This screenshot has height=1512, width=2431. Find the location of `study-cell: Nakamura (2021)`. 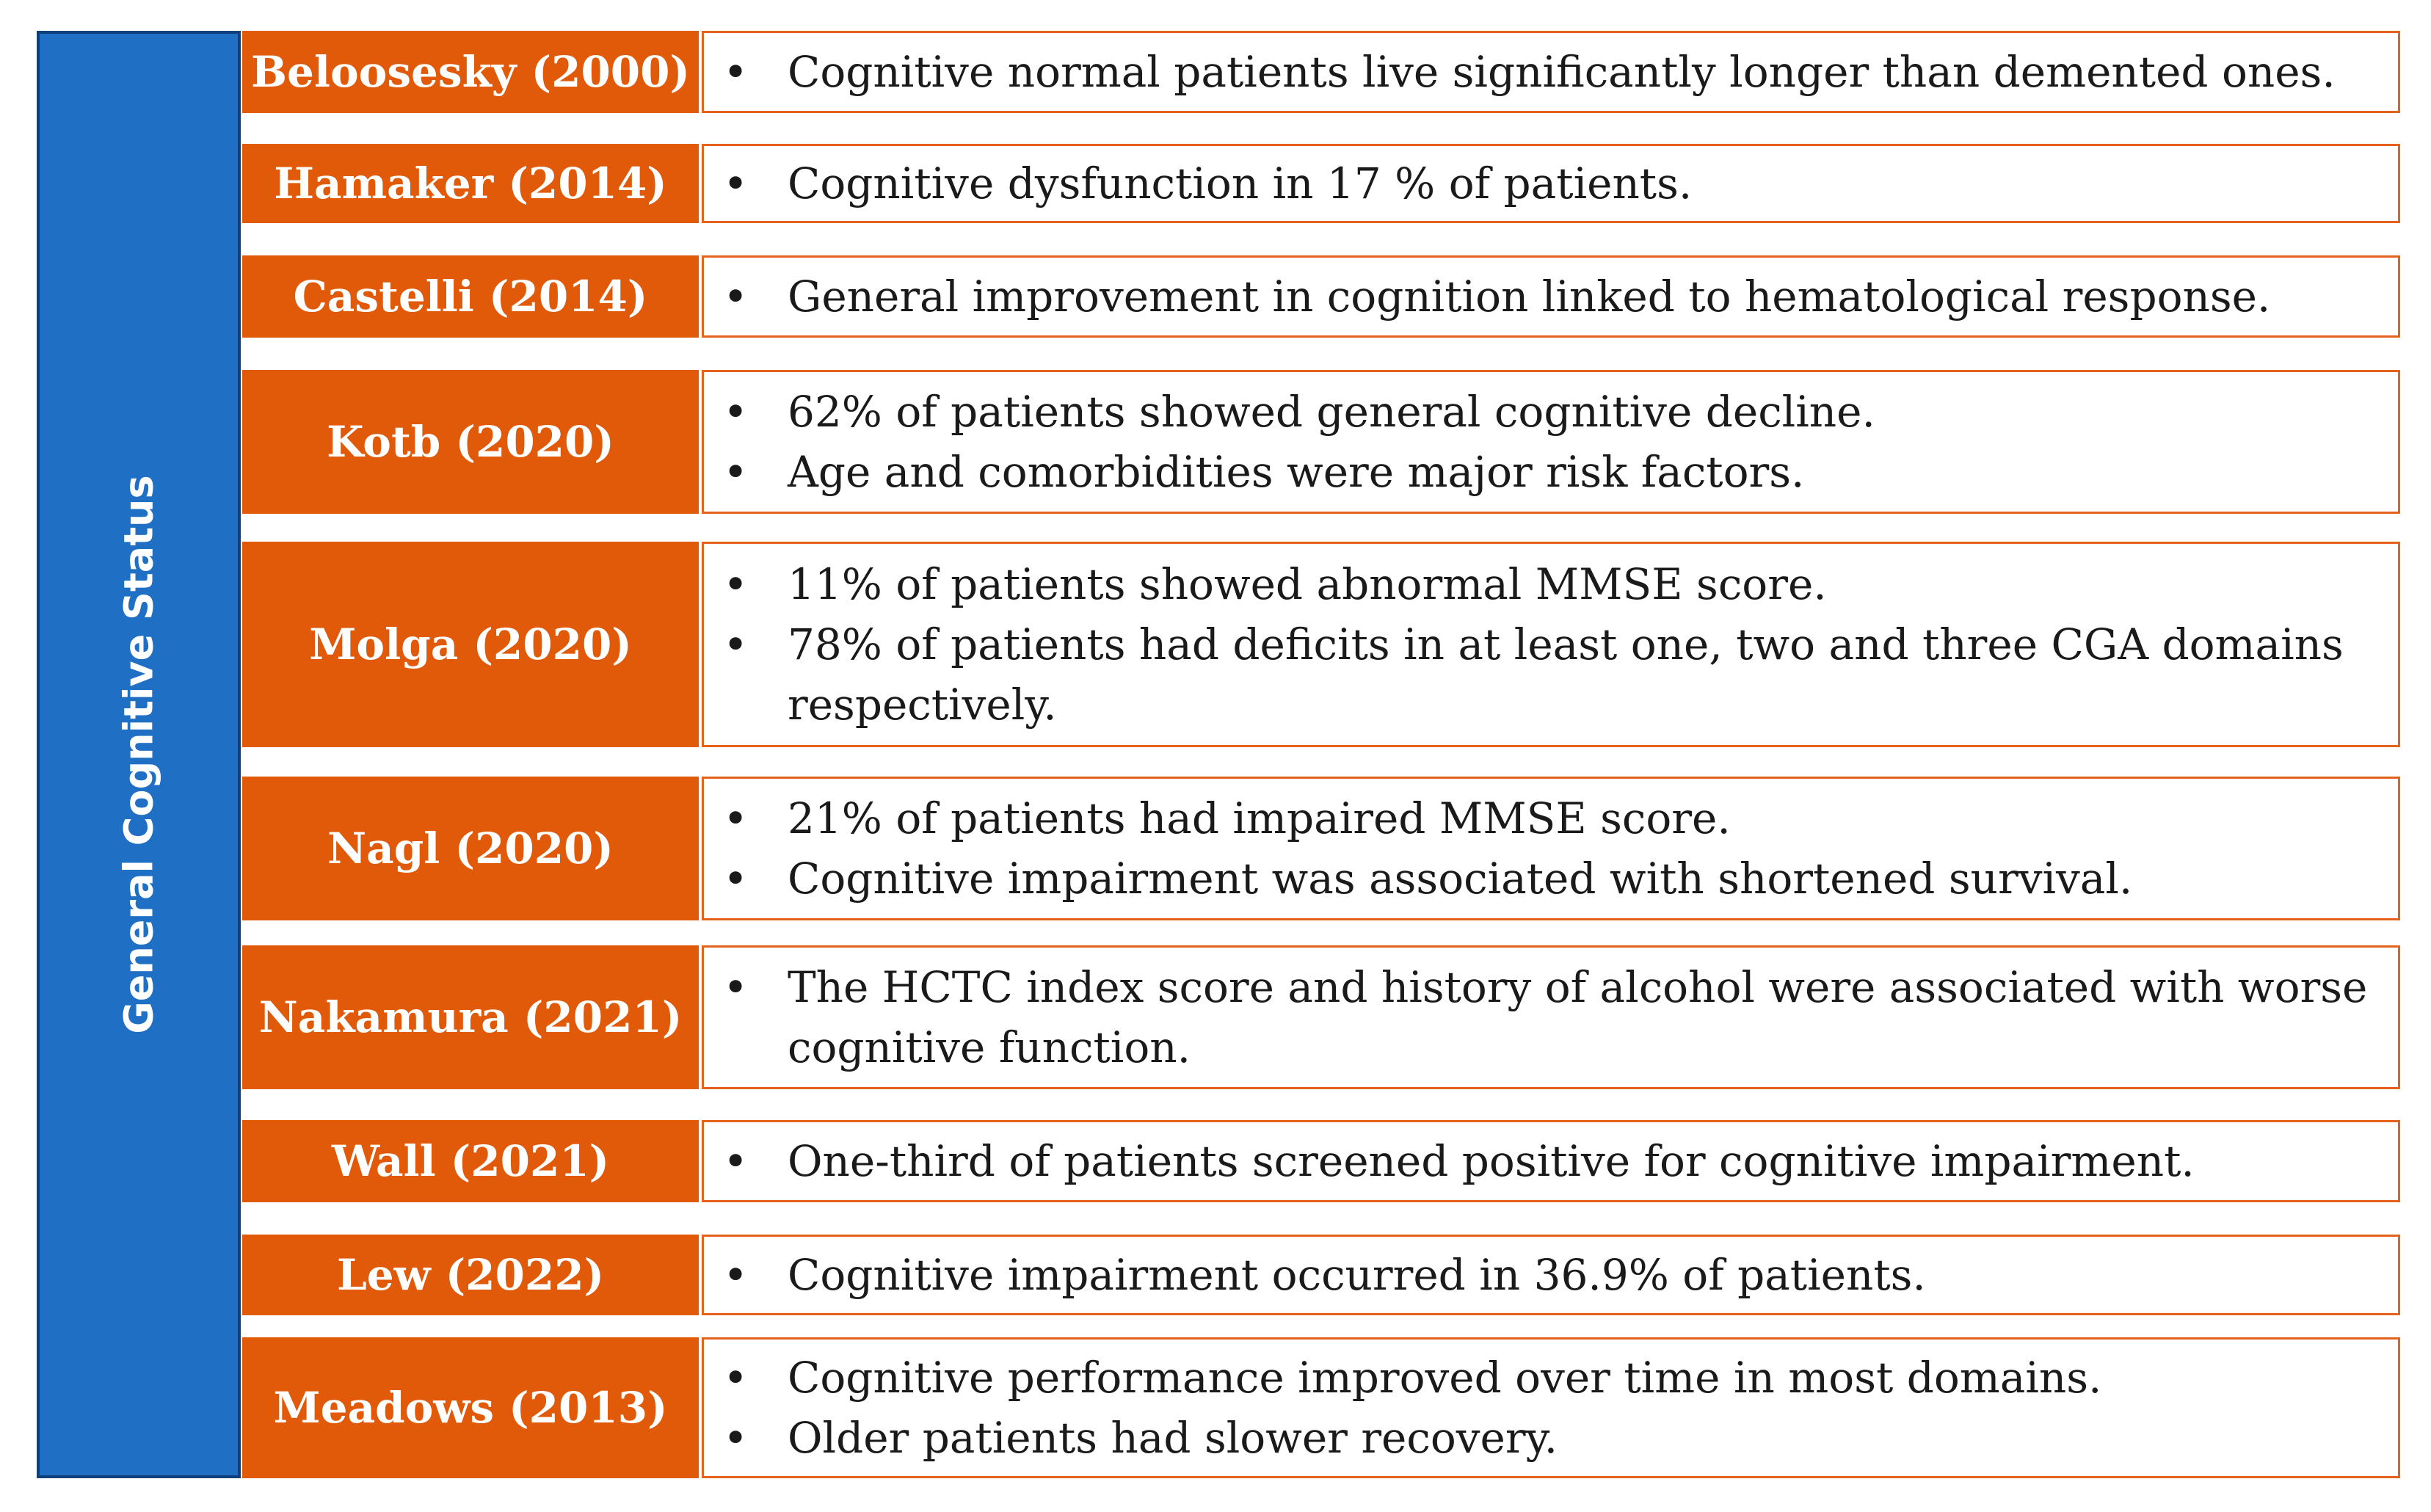

study-cell: Nakamura (2021) is located at coordinates (471, 1017).